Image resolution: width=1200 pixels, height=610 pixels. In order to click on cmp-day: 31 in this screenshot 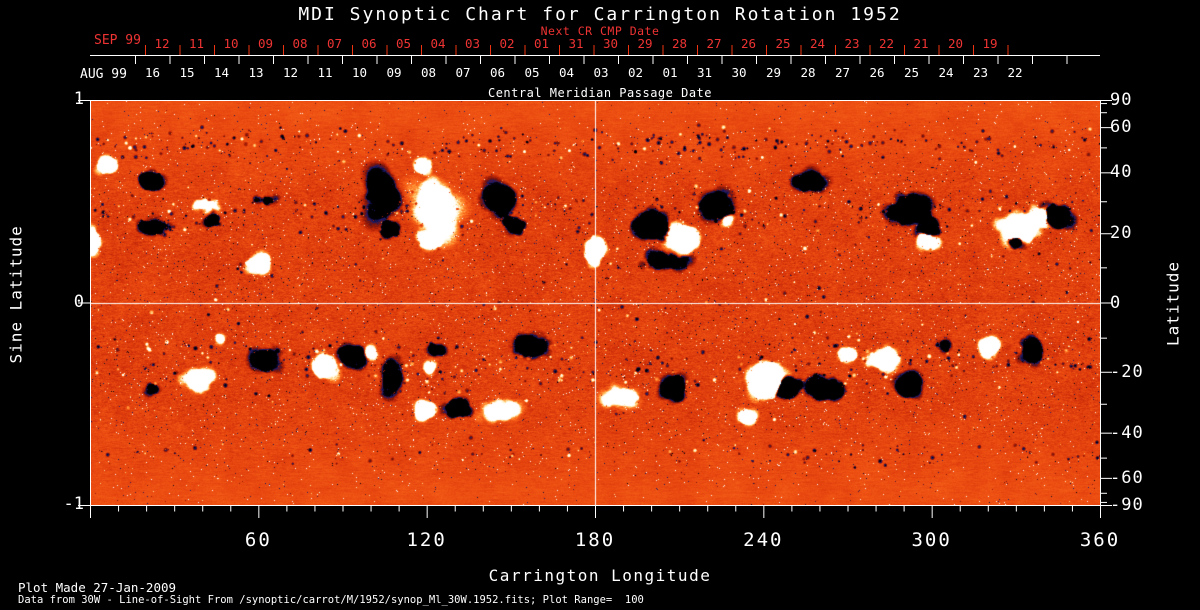, I will do `click(704, 72)`.